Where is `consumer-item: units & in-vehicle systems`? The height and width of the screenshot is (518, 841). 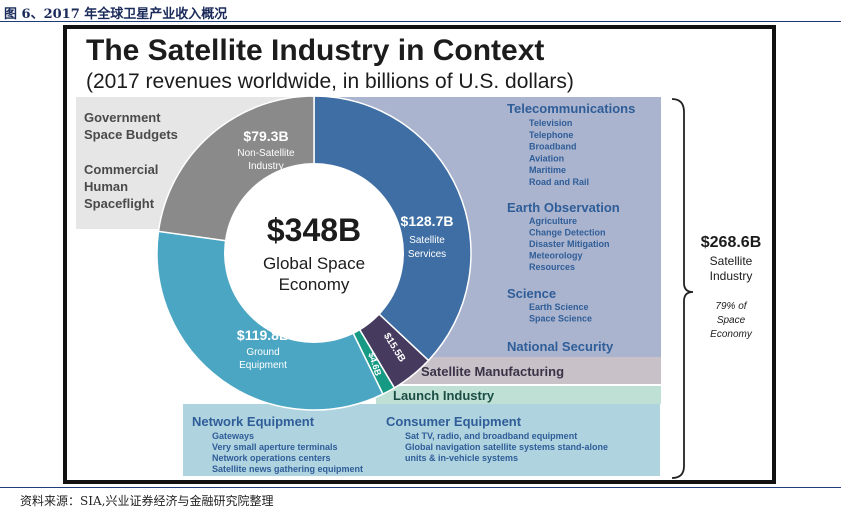 consumer-item: units & in-vehicle systems is located at coordinates (461, 458).